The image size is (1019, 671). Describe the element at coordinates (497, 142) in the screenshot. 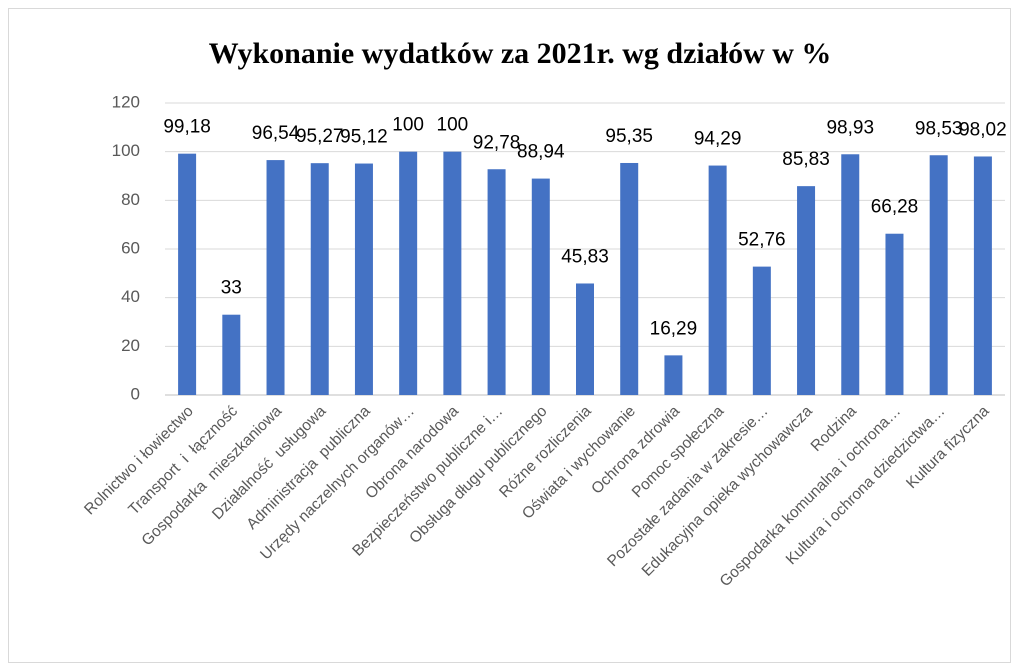

I see `value-label: 92,78` at that location.